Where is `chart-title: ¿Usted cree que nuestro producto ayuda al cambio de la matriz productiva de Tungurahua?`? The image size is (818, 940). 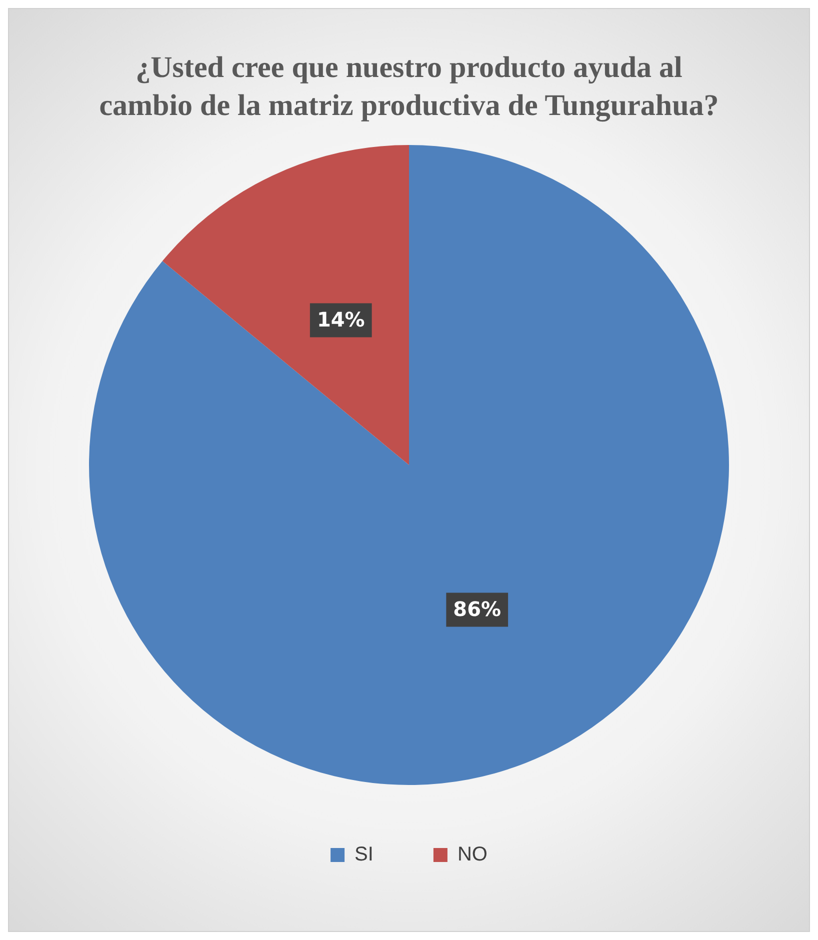 chart-title: ¿Usted cree que nuestro producto ayuda al cambio de la matriz productiva de Tungurahua? is located at coordinates (409, 87).